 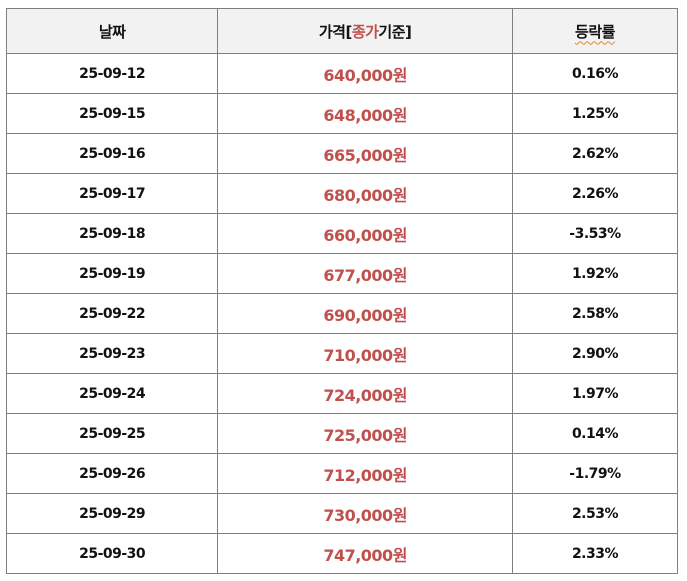 I want to click on date-cell: 25-09-17, so click(x=112, y=193).